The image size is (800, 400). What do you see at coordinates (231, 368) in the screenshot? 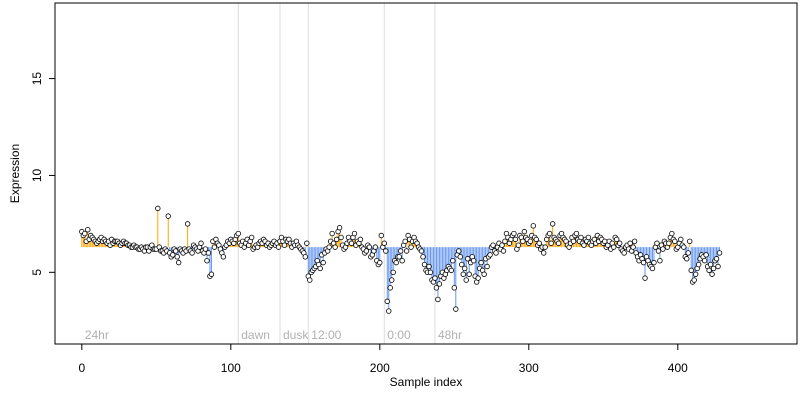
I see `x-tick-label: 100` at bounding box center [231, 368].